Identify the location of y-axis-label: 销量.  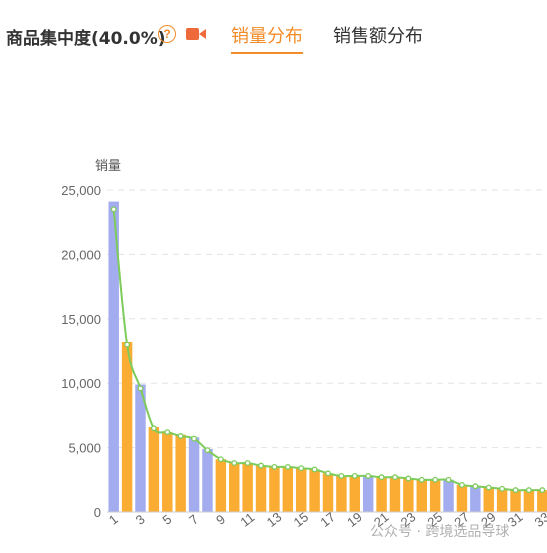
(108, 166).